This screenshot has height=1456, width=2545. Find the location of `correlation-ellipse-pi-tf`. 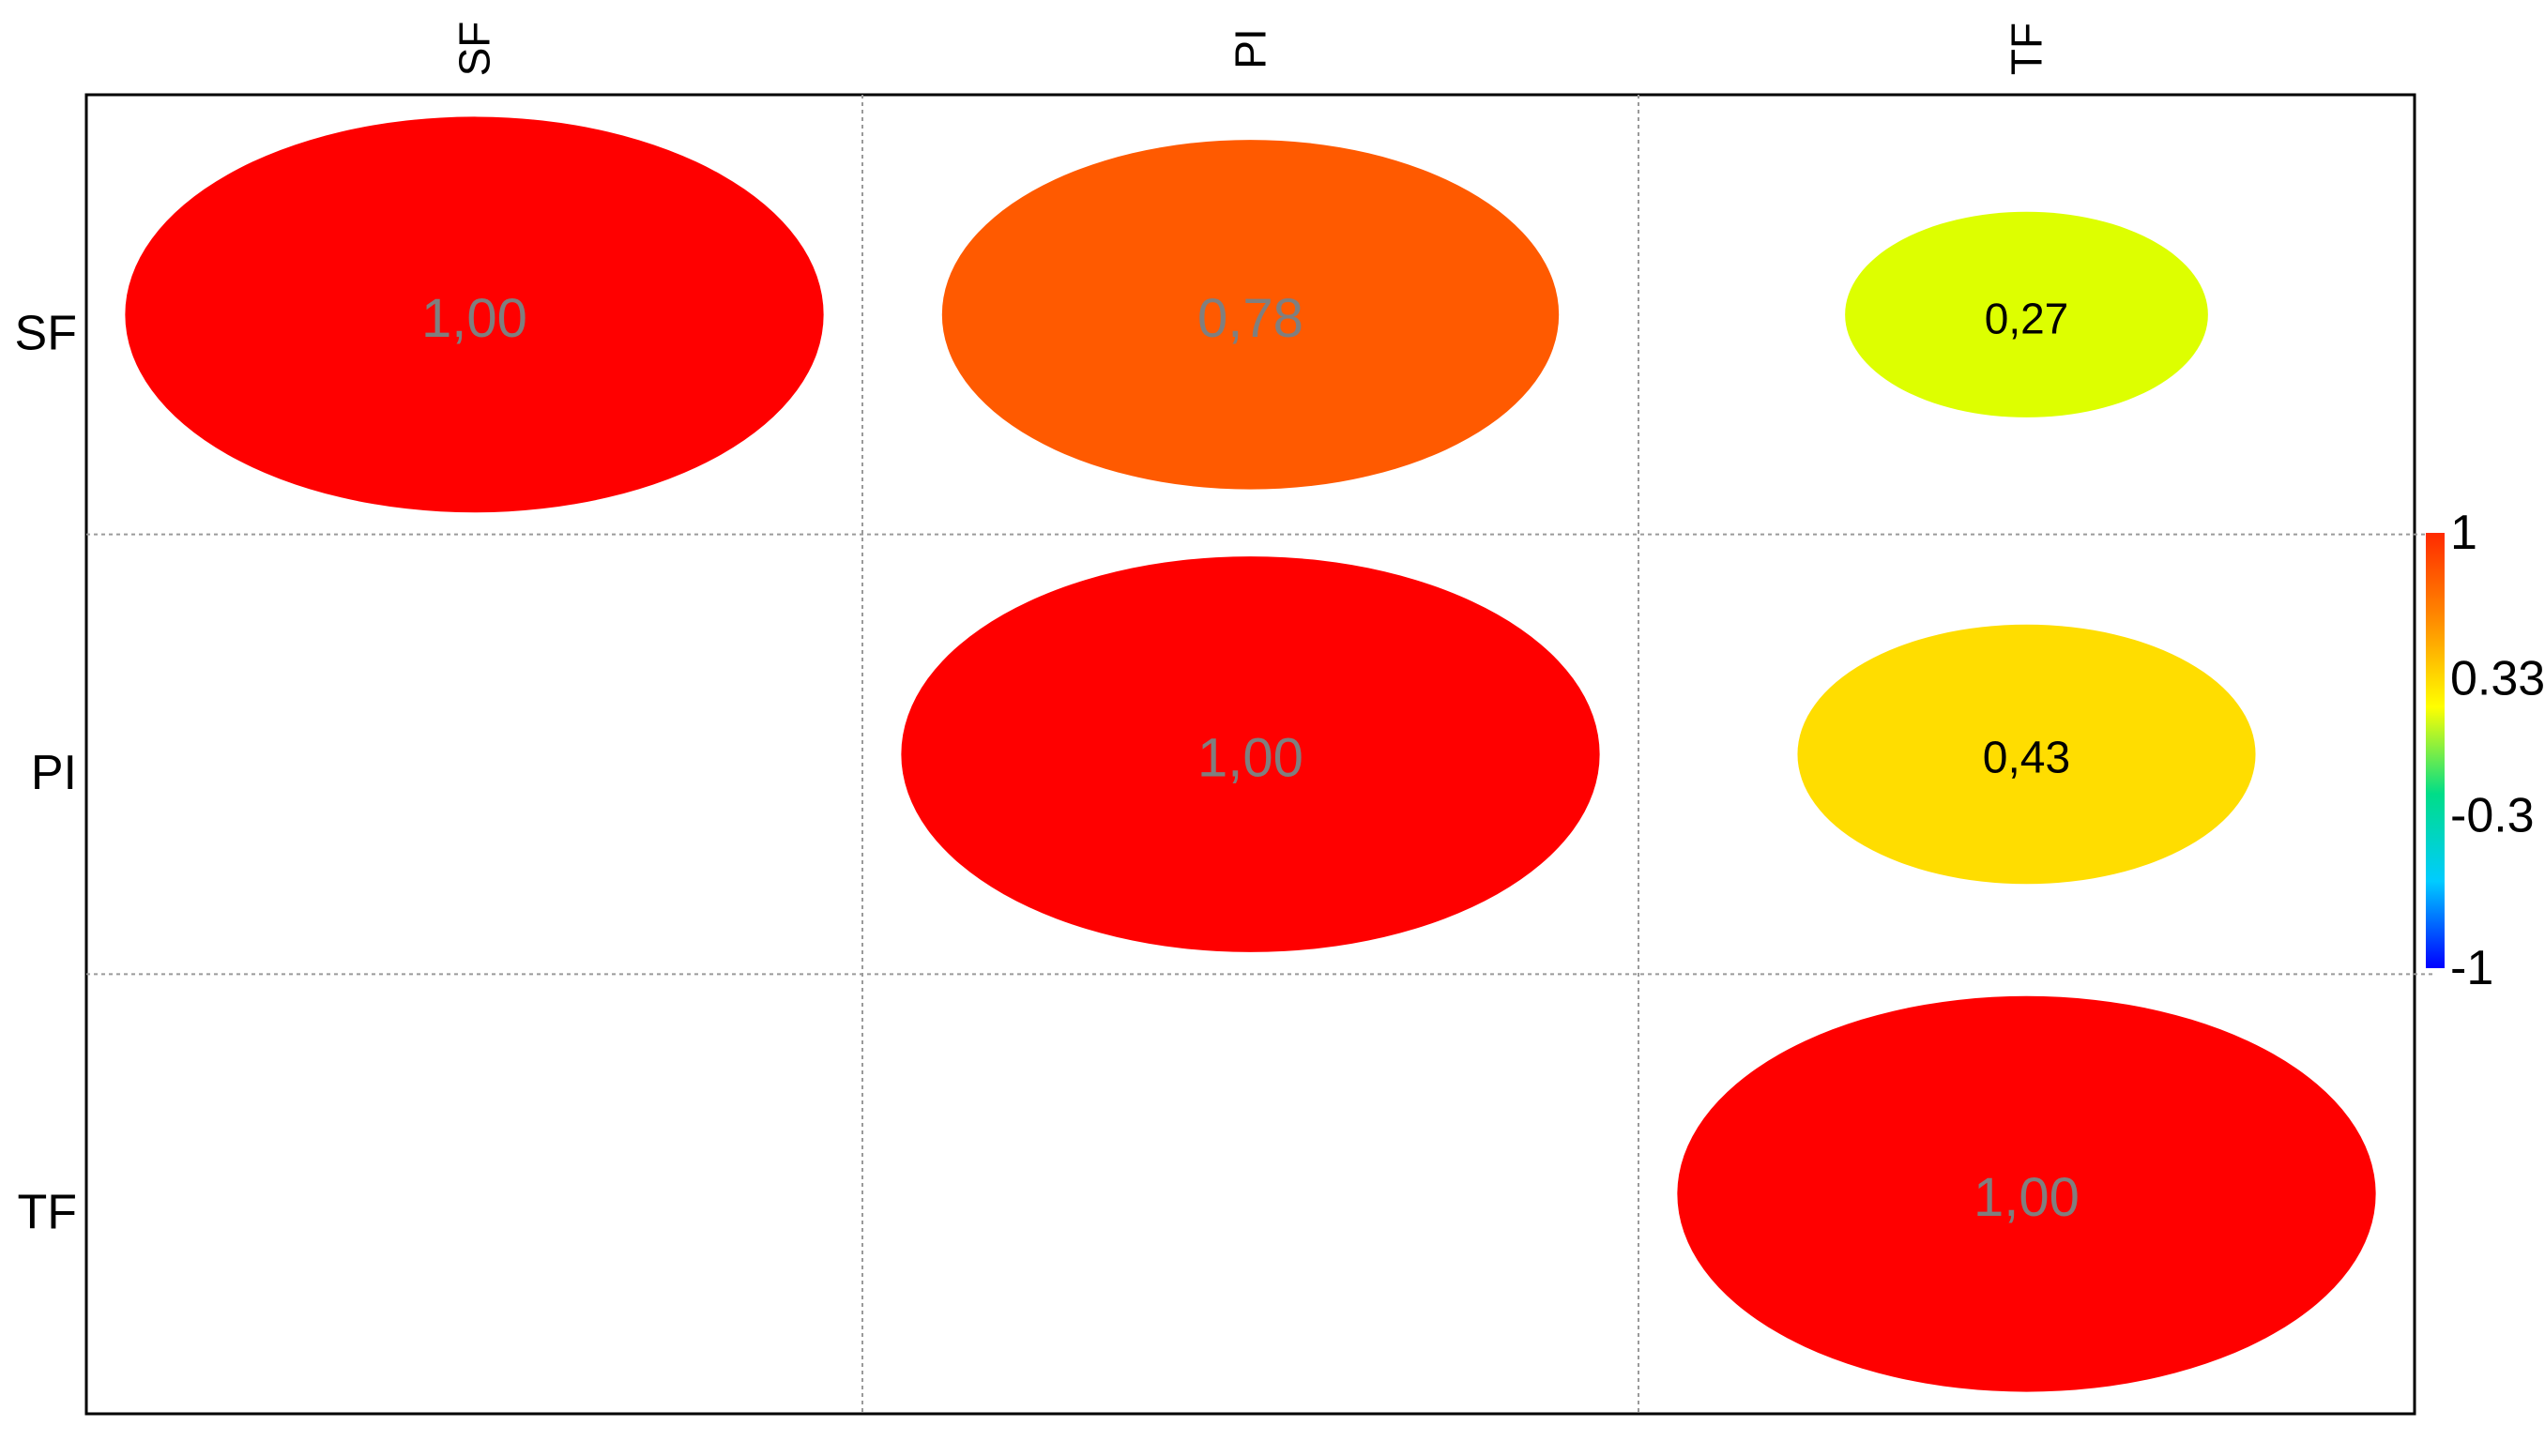

correlation-ellipse-pi-tf is located at coordinates (2026, 754).